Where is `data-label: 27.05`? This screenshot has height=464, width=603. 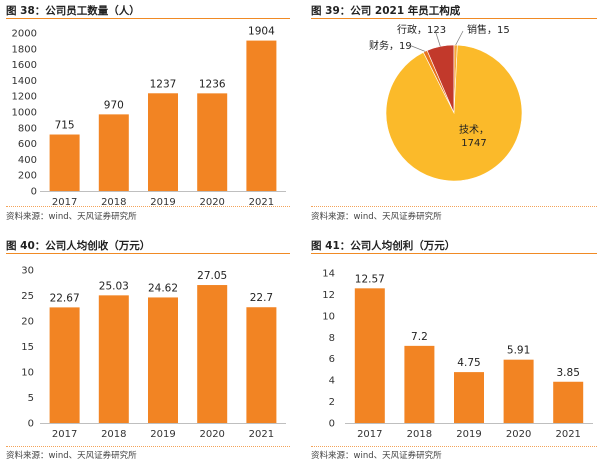 data-label: 27.05 is located at coordinates (212, 276).